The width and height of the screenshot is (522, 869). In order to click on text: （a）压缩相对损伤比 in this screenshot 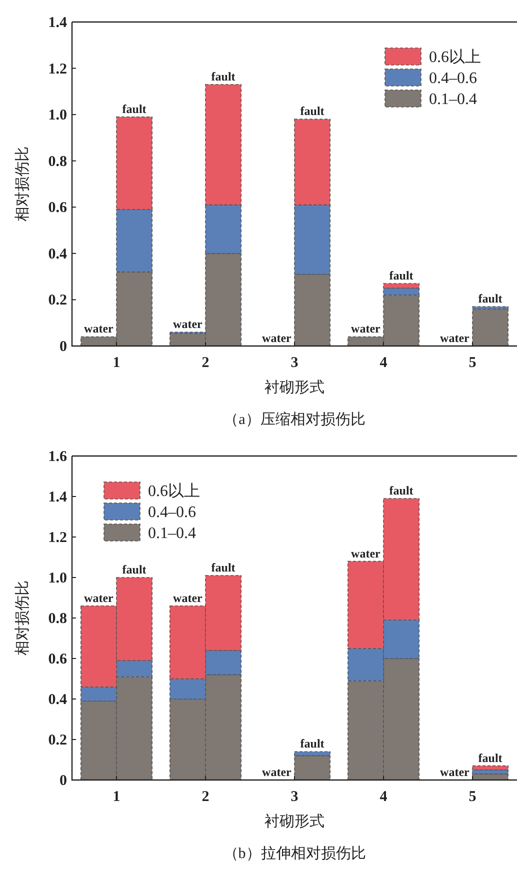, I will do `click(295, 419)`.